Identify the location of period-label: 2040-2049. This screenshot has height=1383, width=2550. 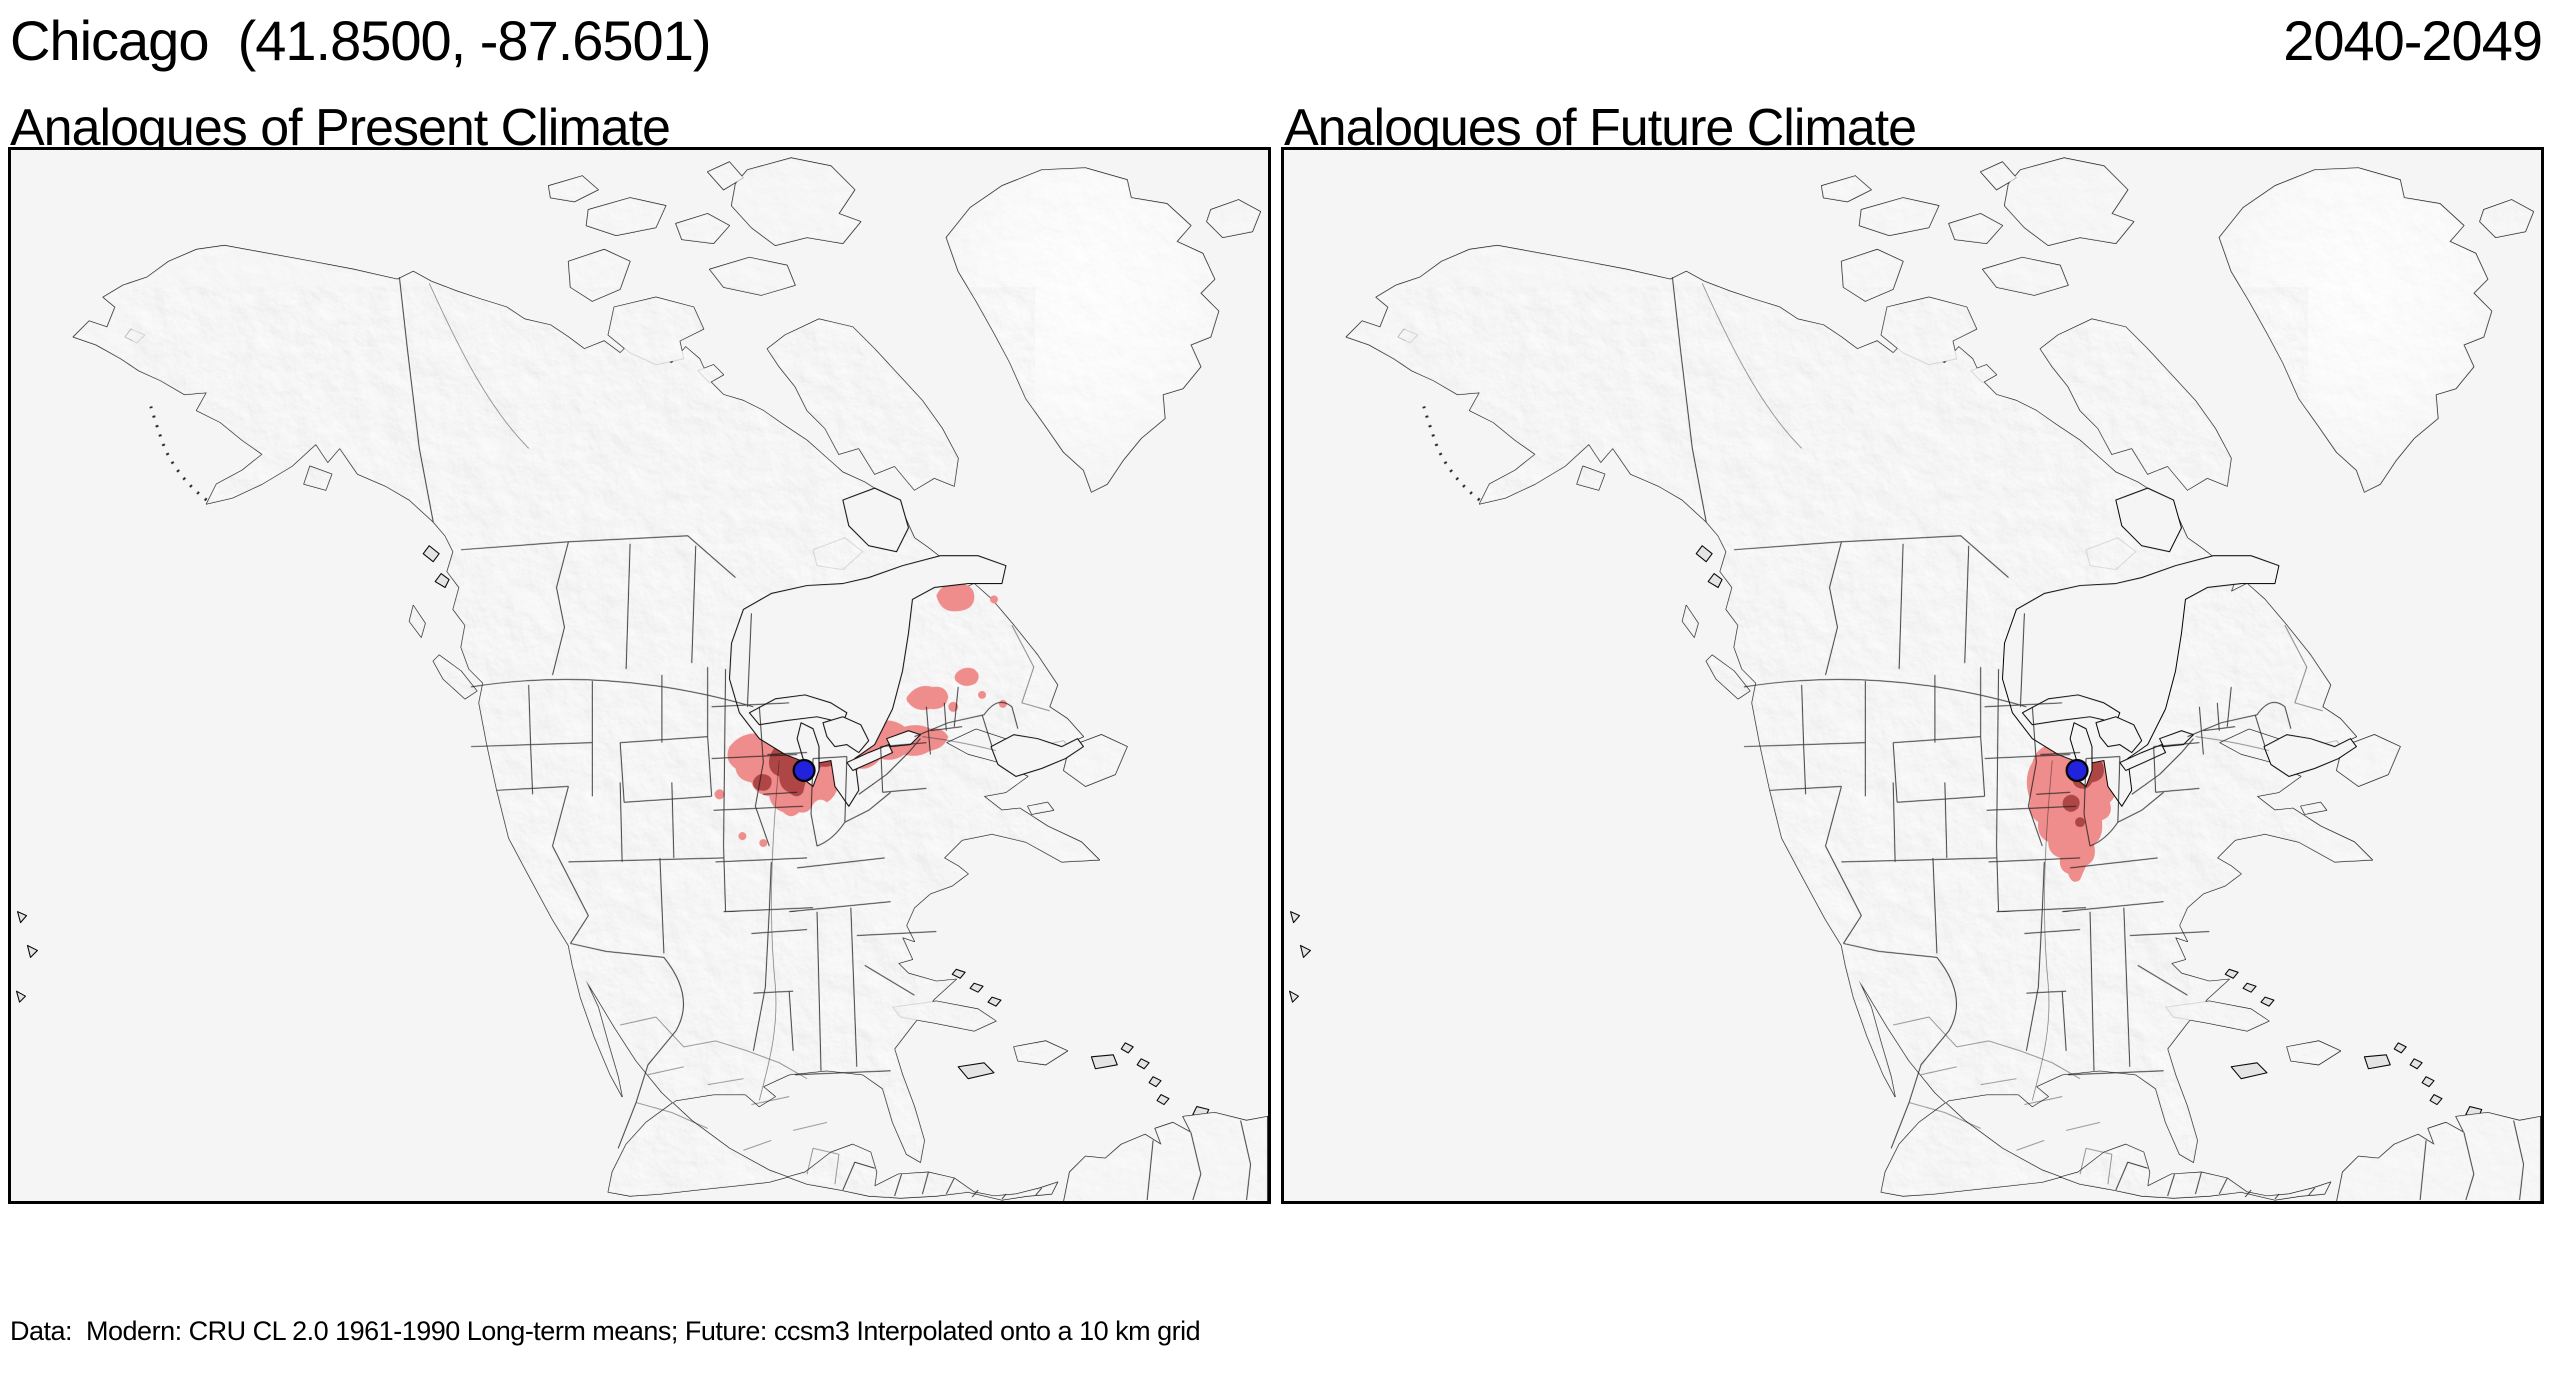
(2413, 40).